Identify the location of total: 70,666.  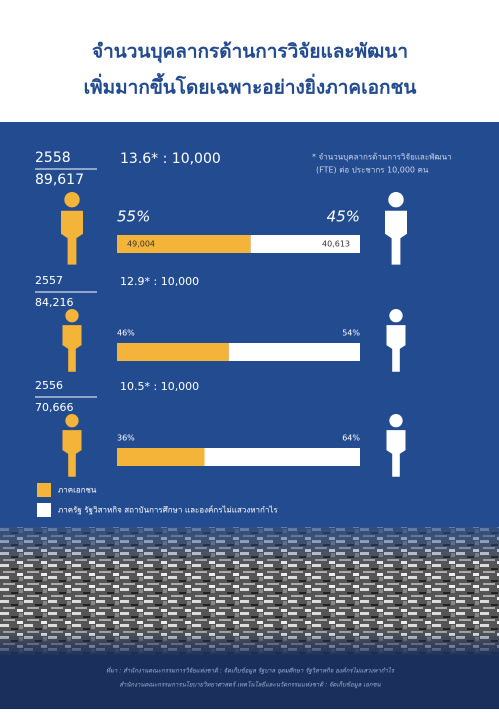
(54, 407).